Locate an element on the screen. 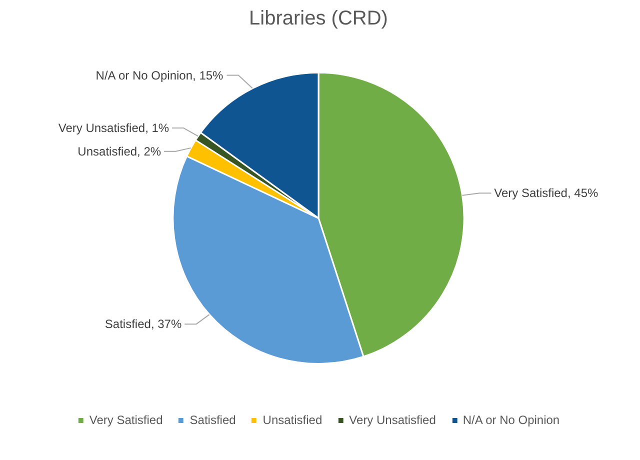 The height and width of the screenshot is (460, 640). legend-label: N/A or No Opinion is located at coordinates (511, 420).